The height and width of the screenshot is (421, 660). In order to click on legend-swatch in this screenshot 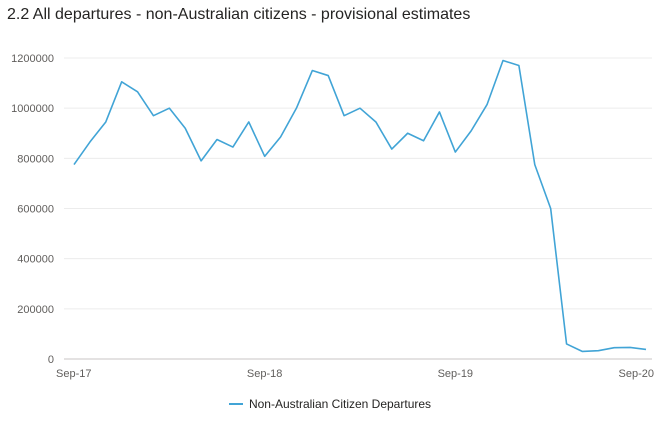, I will do `click(235, 404)`.